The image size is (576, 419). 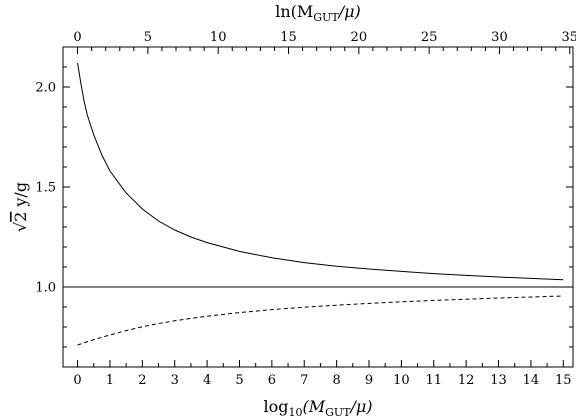 I want to click on x-tick-label: 11, so click(x=433, y=380).